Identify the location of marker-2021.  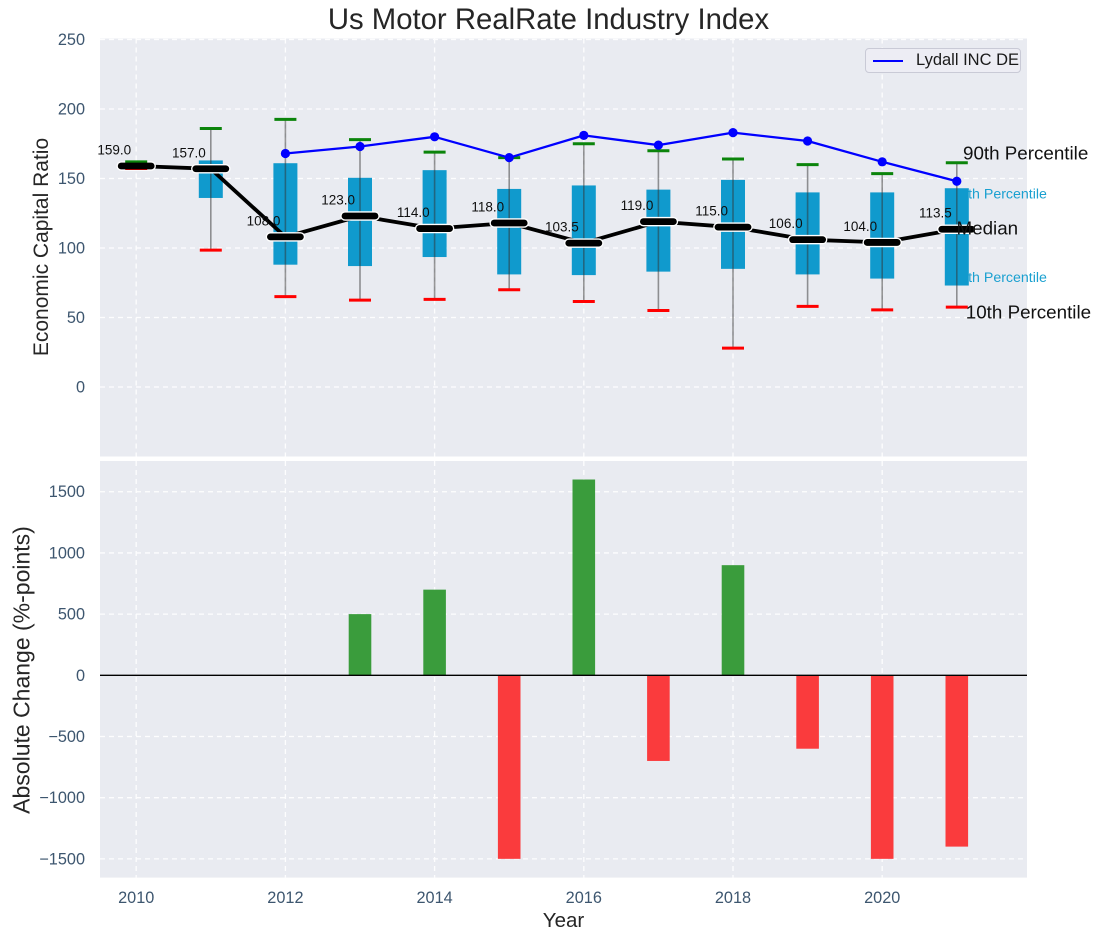
(957, 181).